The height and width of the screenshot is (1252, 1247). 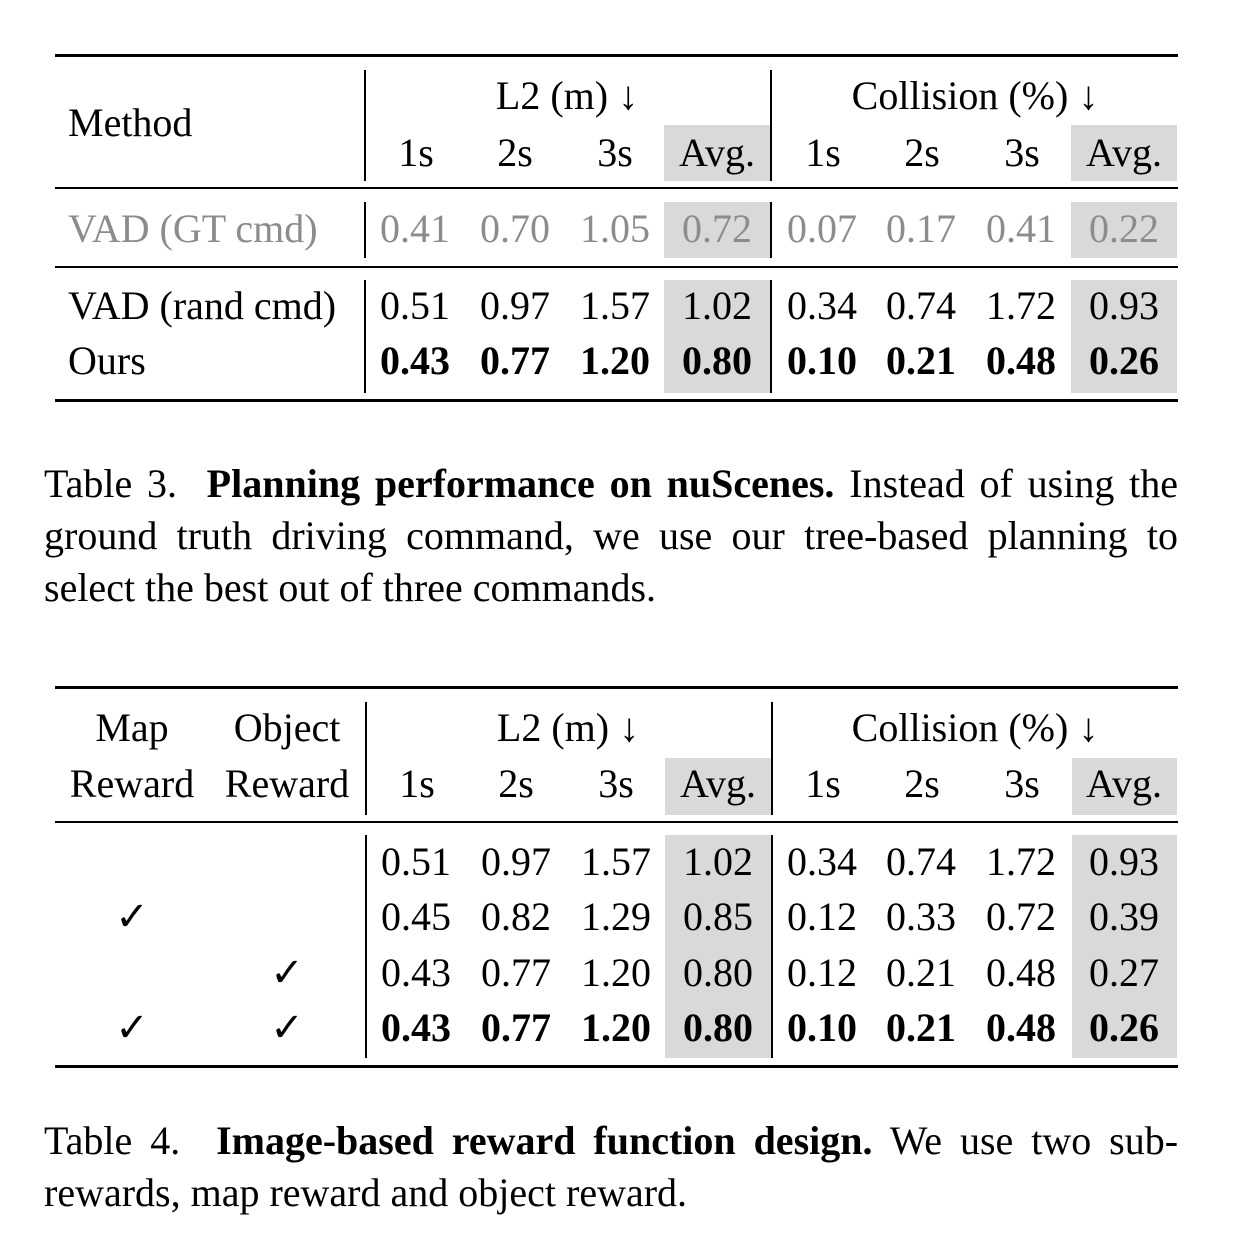 I want to click on table-cell: 0.48, so click(x=1021, y=972).